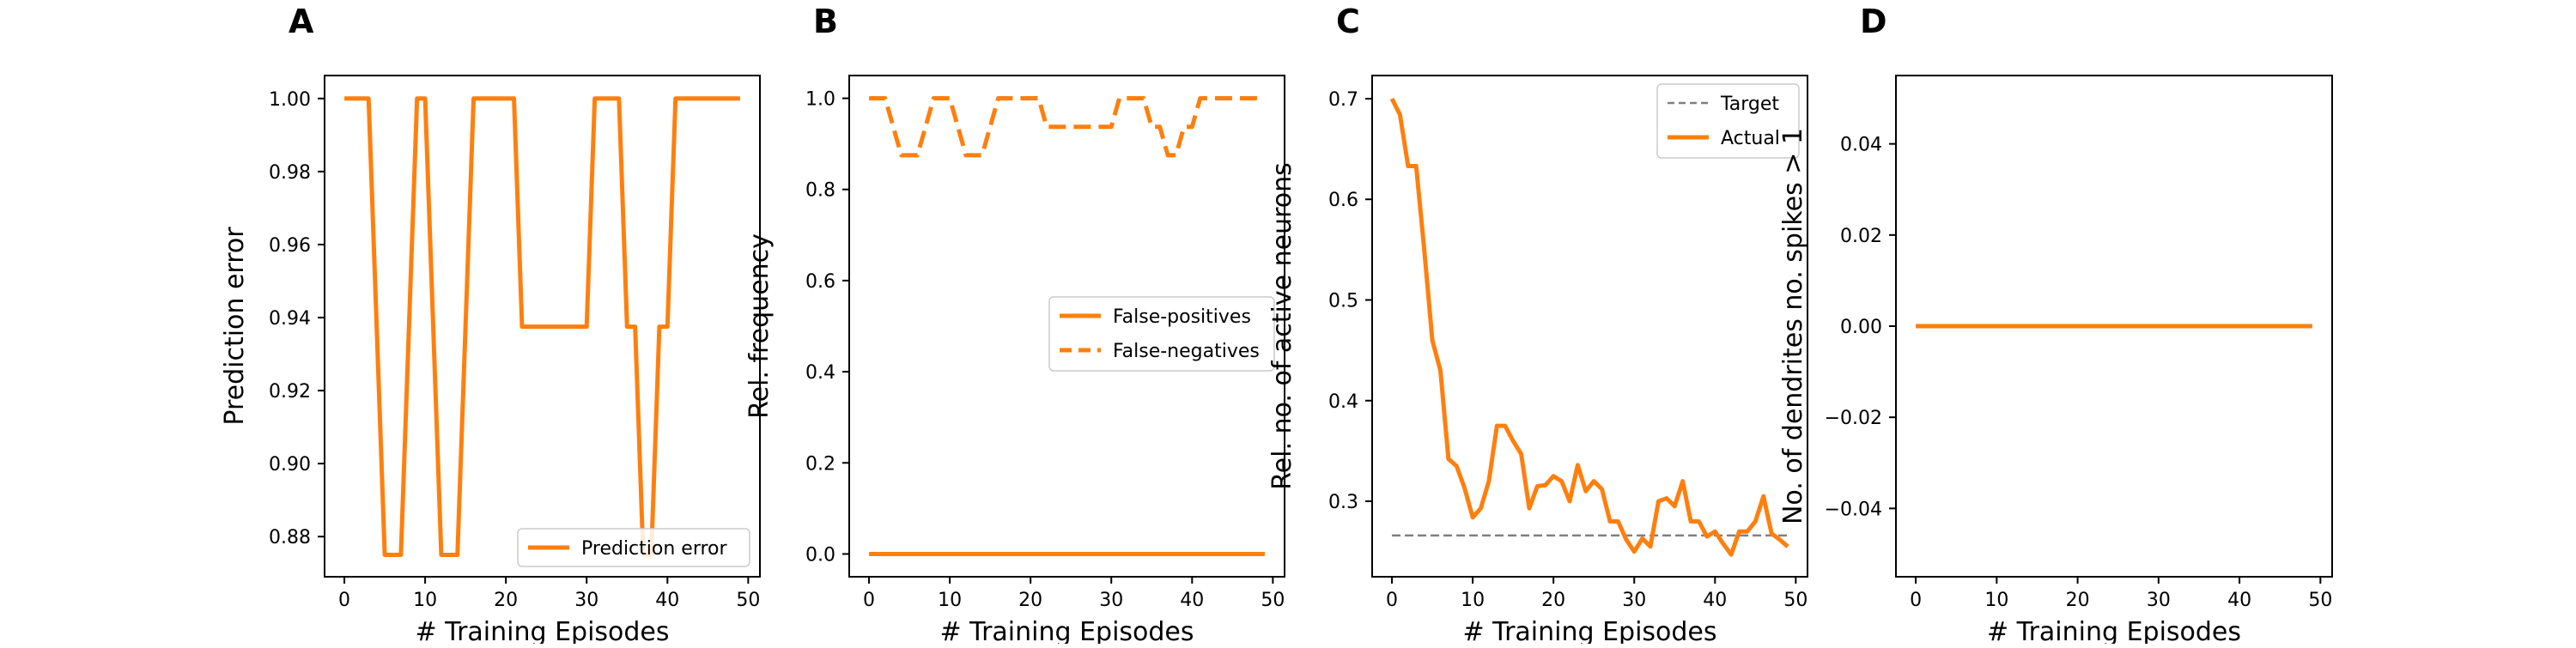 The image size is (2576, 648). What do you see at coordinates (1873, 21) in the screenshot?
I see `panel-letter: D` at bounding box center [1873, 21].